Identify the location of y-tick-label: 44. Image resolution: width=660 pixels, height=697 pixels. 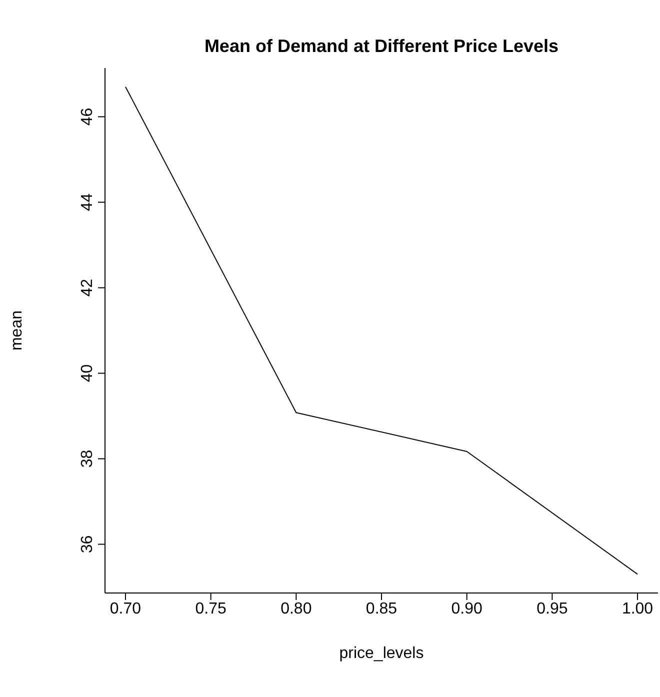
(87, 202).